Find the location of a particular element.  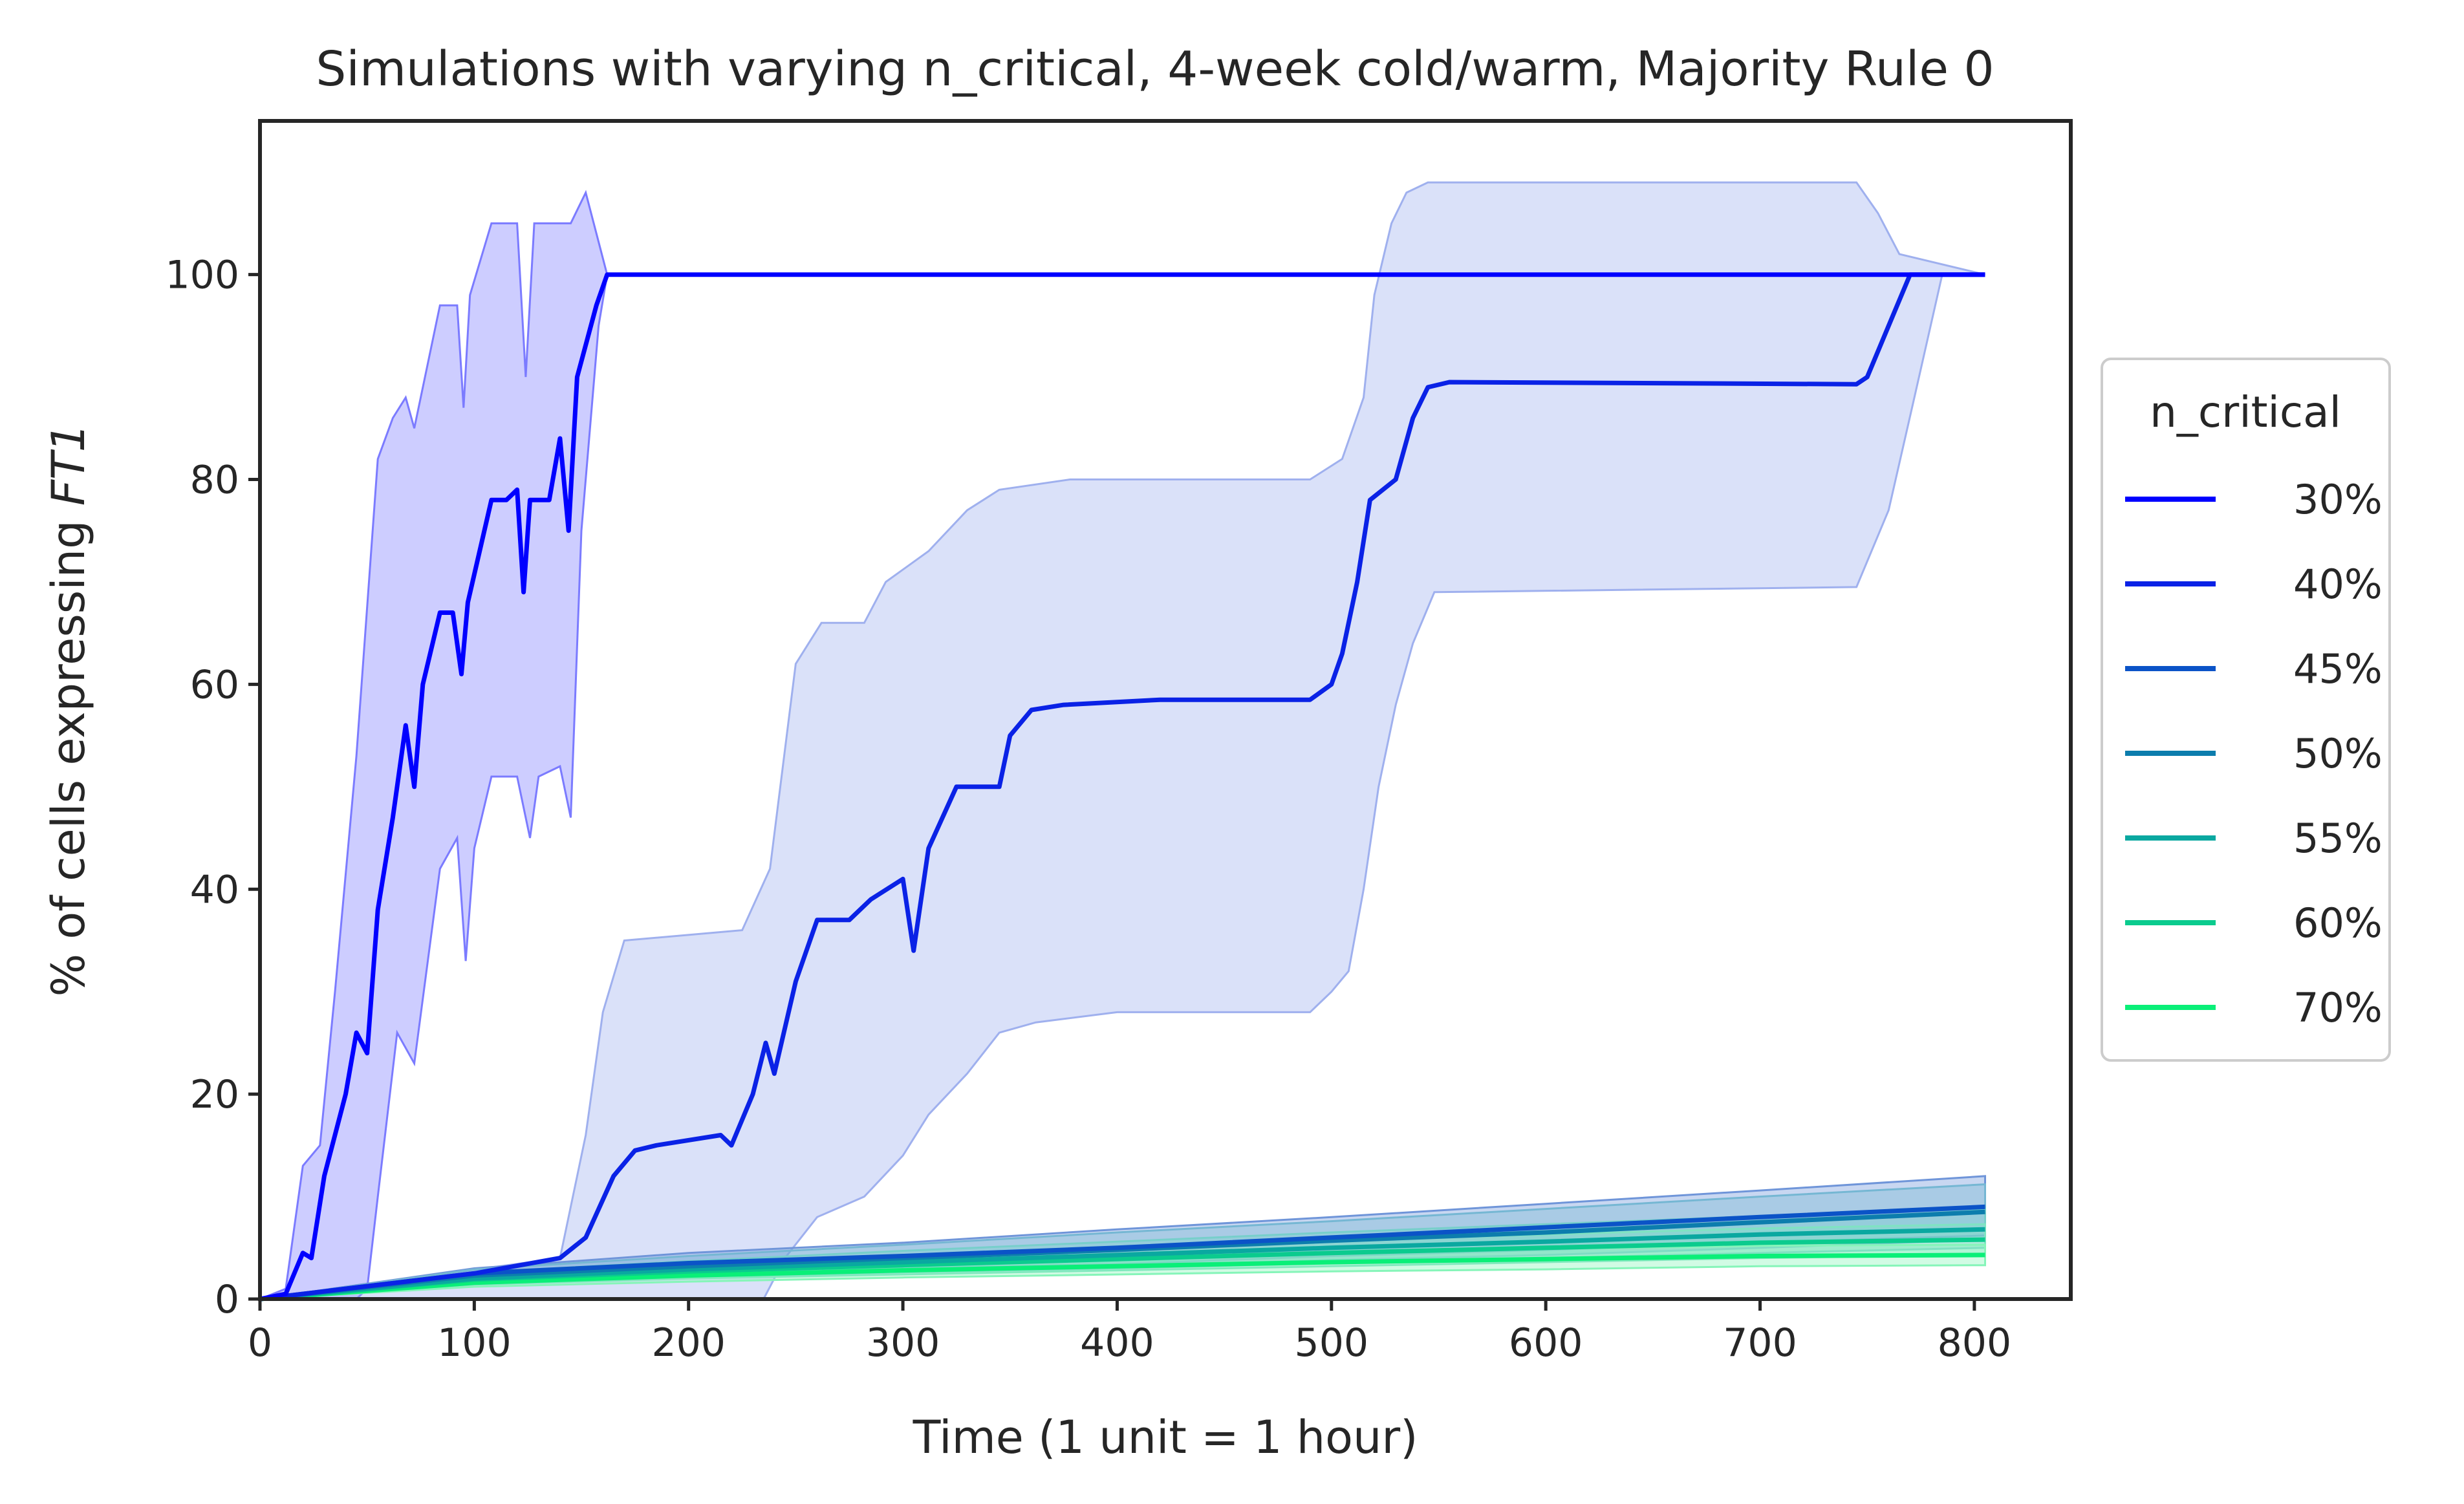

y-tick-label: 100 is located at coordinates (202, 275).